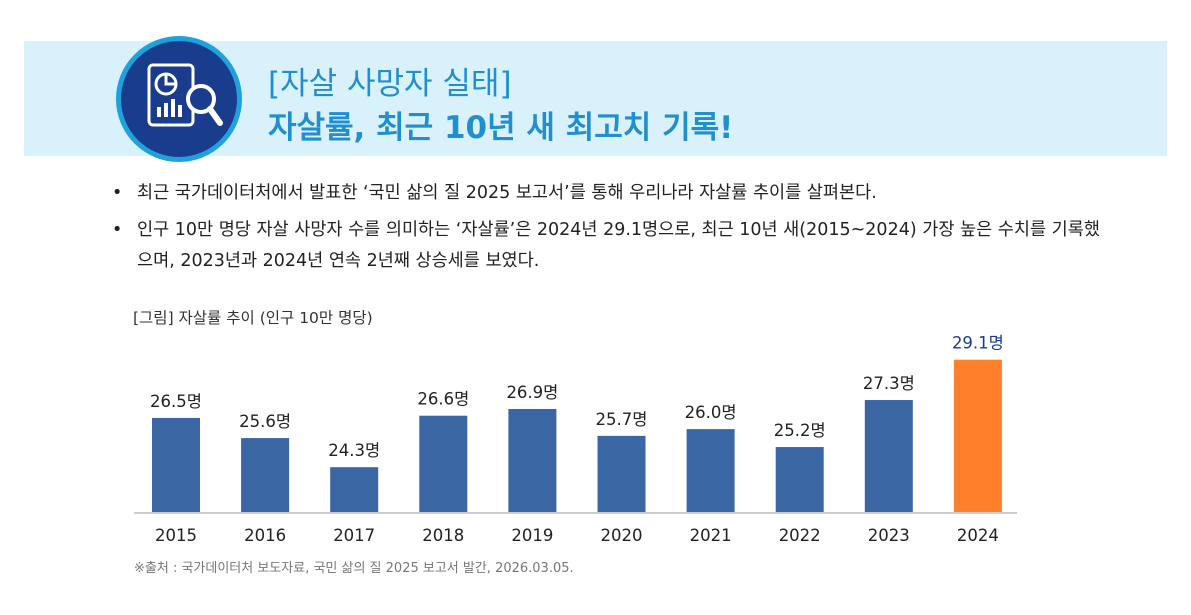 This screenshot has height=615, width=1191. I want to click on x-tick-label-2016: 2016, so click(265, 535).